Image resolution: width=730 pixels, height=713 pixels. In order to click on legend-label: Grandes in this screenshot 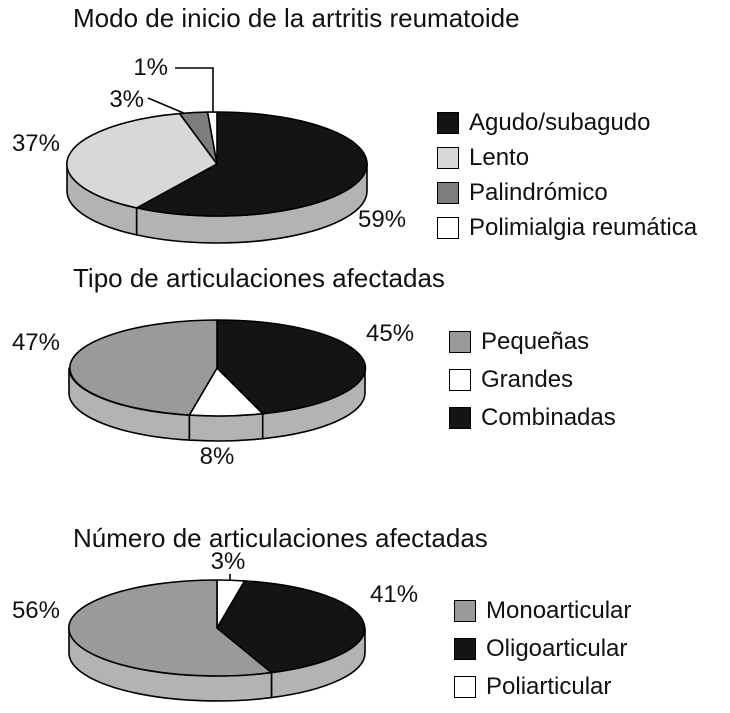, I will do `click(527, 379)`.